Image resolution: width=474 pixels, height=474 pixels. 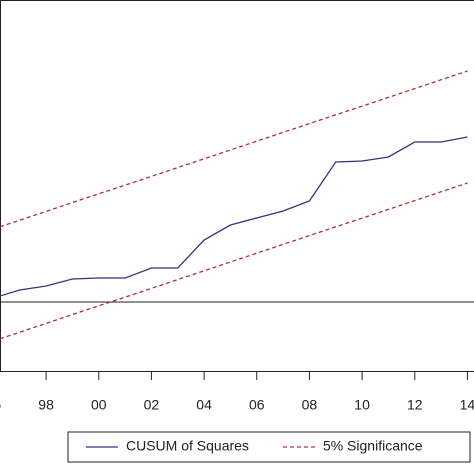 I want to click on legend-box, so click(x=269, y=447).